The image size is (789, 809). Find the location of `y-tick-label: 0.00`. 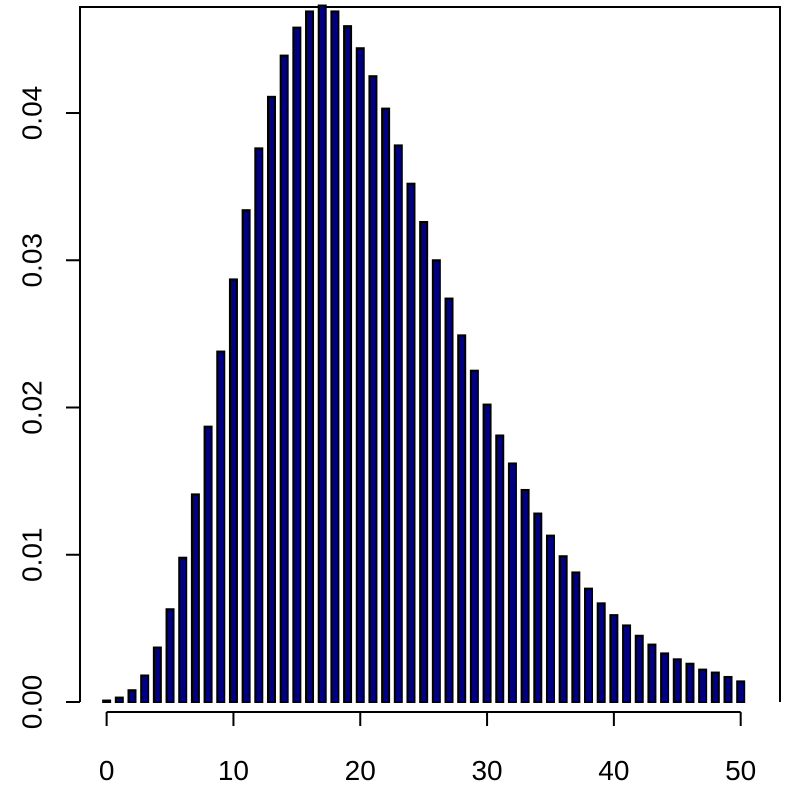

y-tick-label: 0.00 is located at coordinates (32, 702).